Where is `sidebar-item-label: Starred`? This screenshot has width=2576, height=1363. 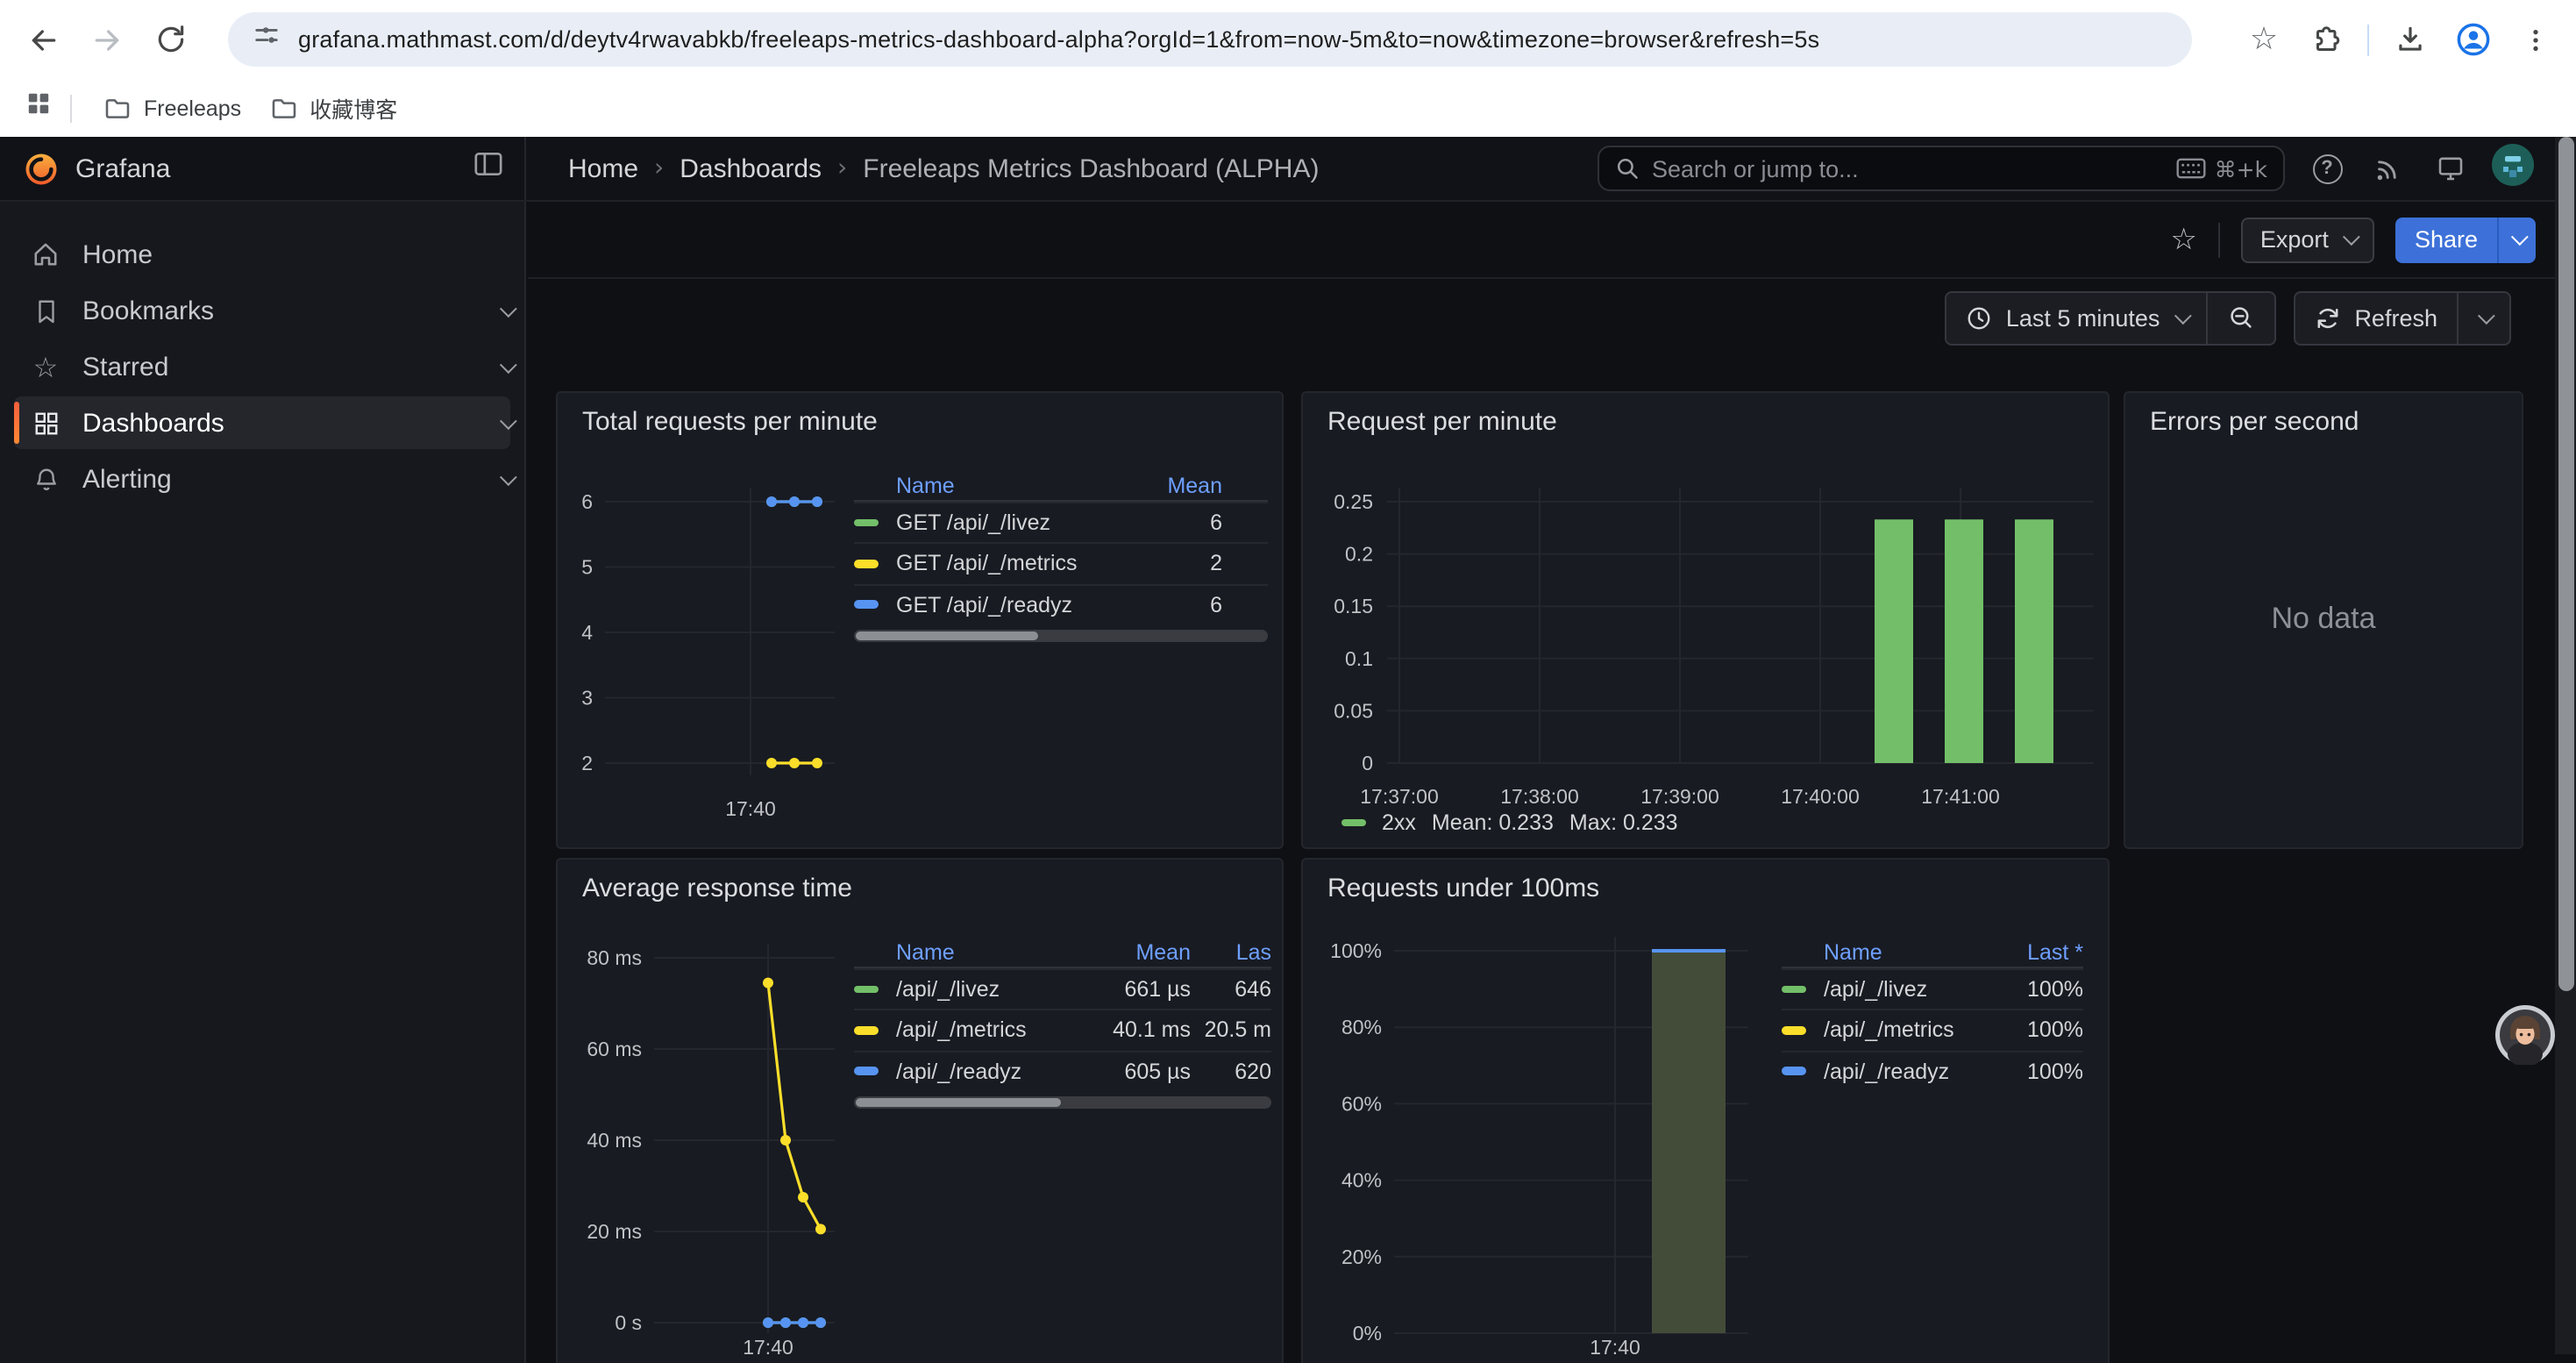
sidebar-item-label: Starred is located at coordinates (125, 367).